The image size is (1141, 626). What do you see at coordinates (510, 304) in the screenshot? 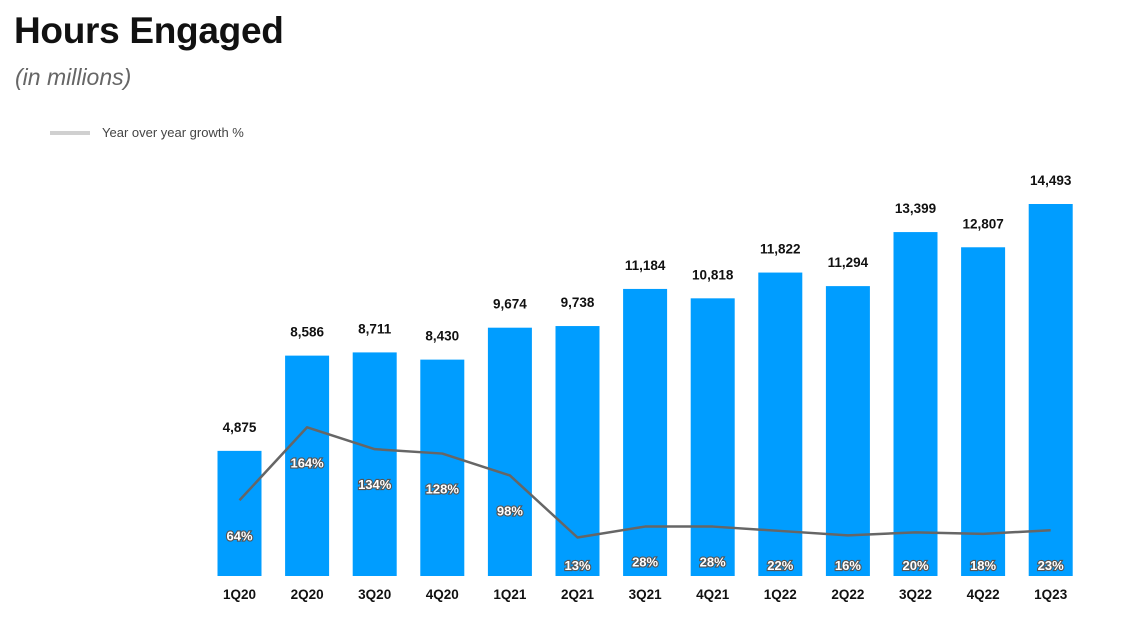
I see `bar-value-label: 9,674` at bounding box center [510, 304].